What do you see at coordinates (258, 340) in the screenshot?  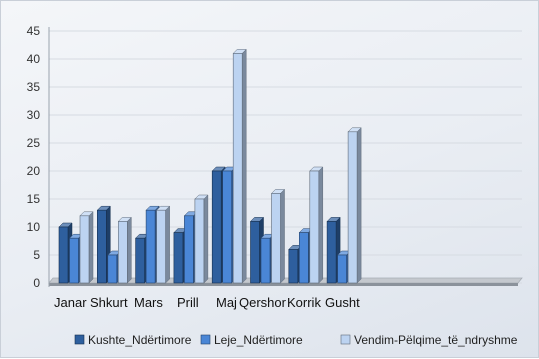 I see `legend-label: Leje_Ndërtimore` at bounding box center [258, 340].